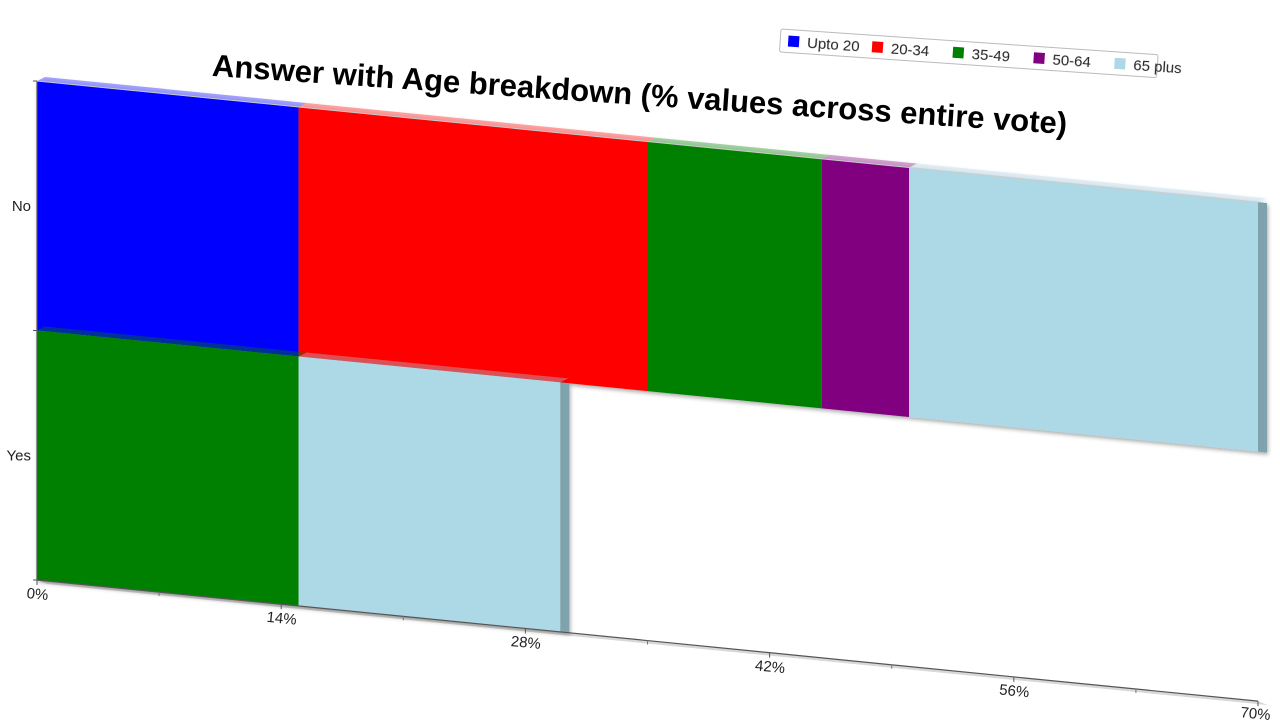 The width and height of the screenshot is (1280, 720). What do you see at coordinates (1083, 309) in the screenshot?
I see `bar-no-65-plus` at bounding box center [1083, 309].